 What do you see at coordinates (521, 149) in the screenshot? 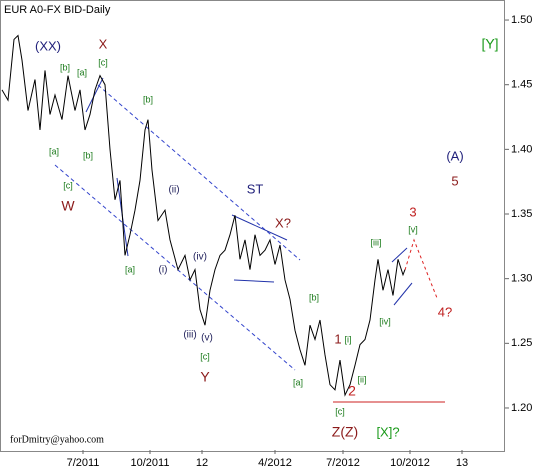
I see `y-tick-label: 1.40` at bounding box center [521, 149].